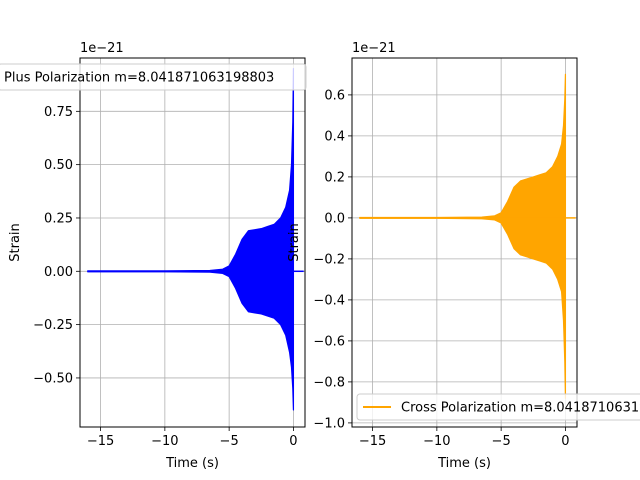  Describe the element at coordinates (53, 325) in the screenshot. I see `plus-y-tick-label: −0.25` at that location.